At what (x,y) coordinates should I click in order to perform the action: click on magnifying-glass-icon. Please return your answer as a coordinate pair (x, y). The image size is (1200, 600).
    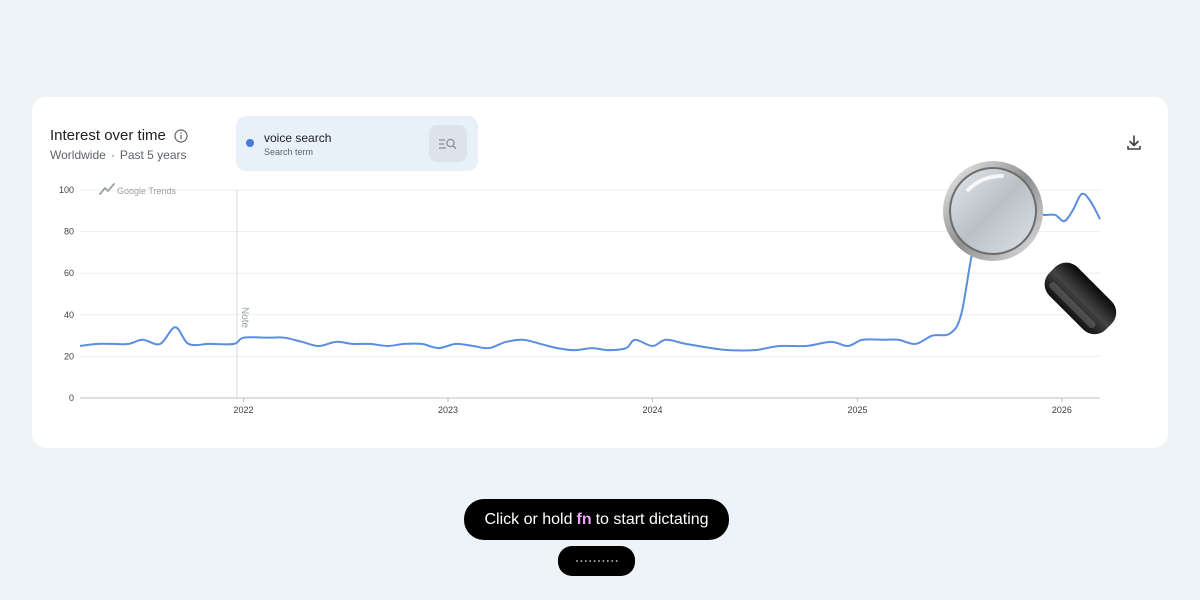
    Looking at the image, I should click on (1030, 248).